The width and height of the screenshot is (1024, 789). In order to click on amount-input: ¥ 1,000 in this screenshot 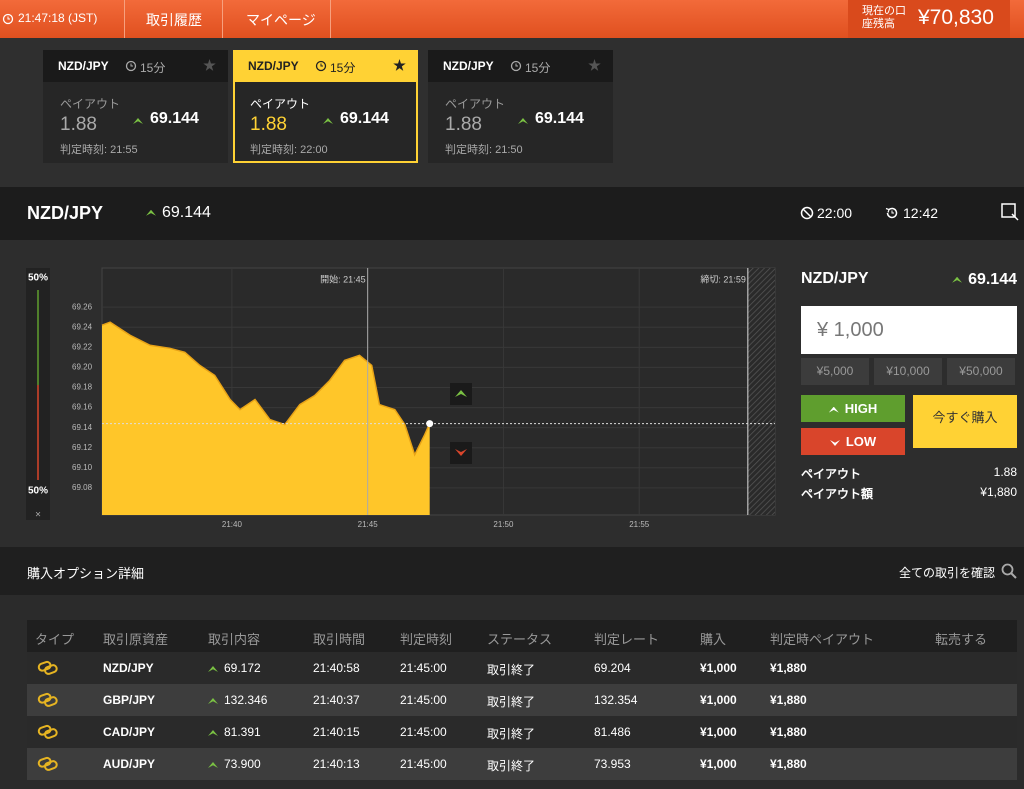, I will do `click(909, 330)`.